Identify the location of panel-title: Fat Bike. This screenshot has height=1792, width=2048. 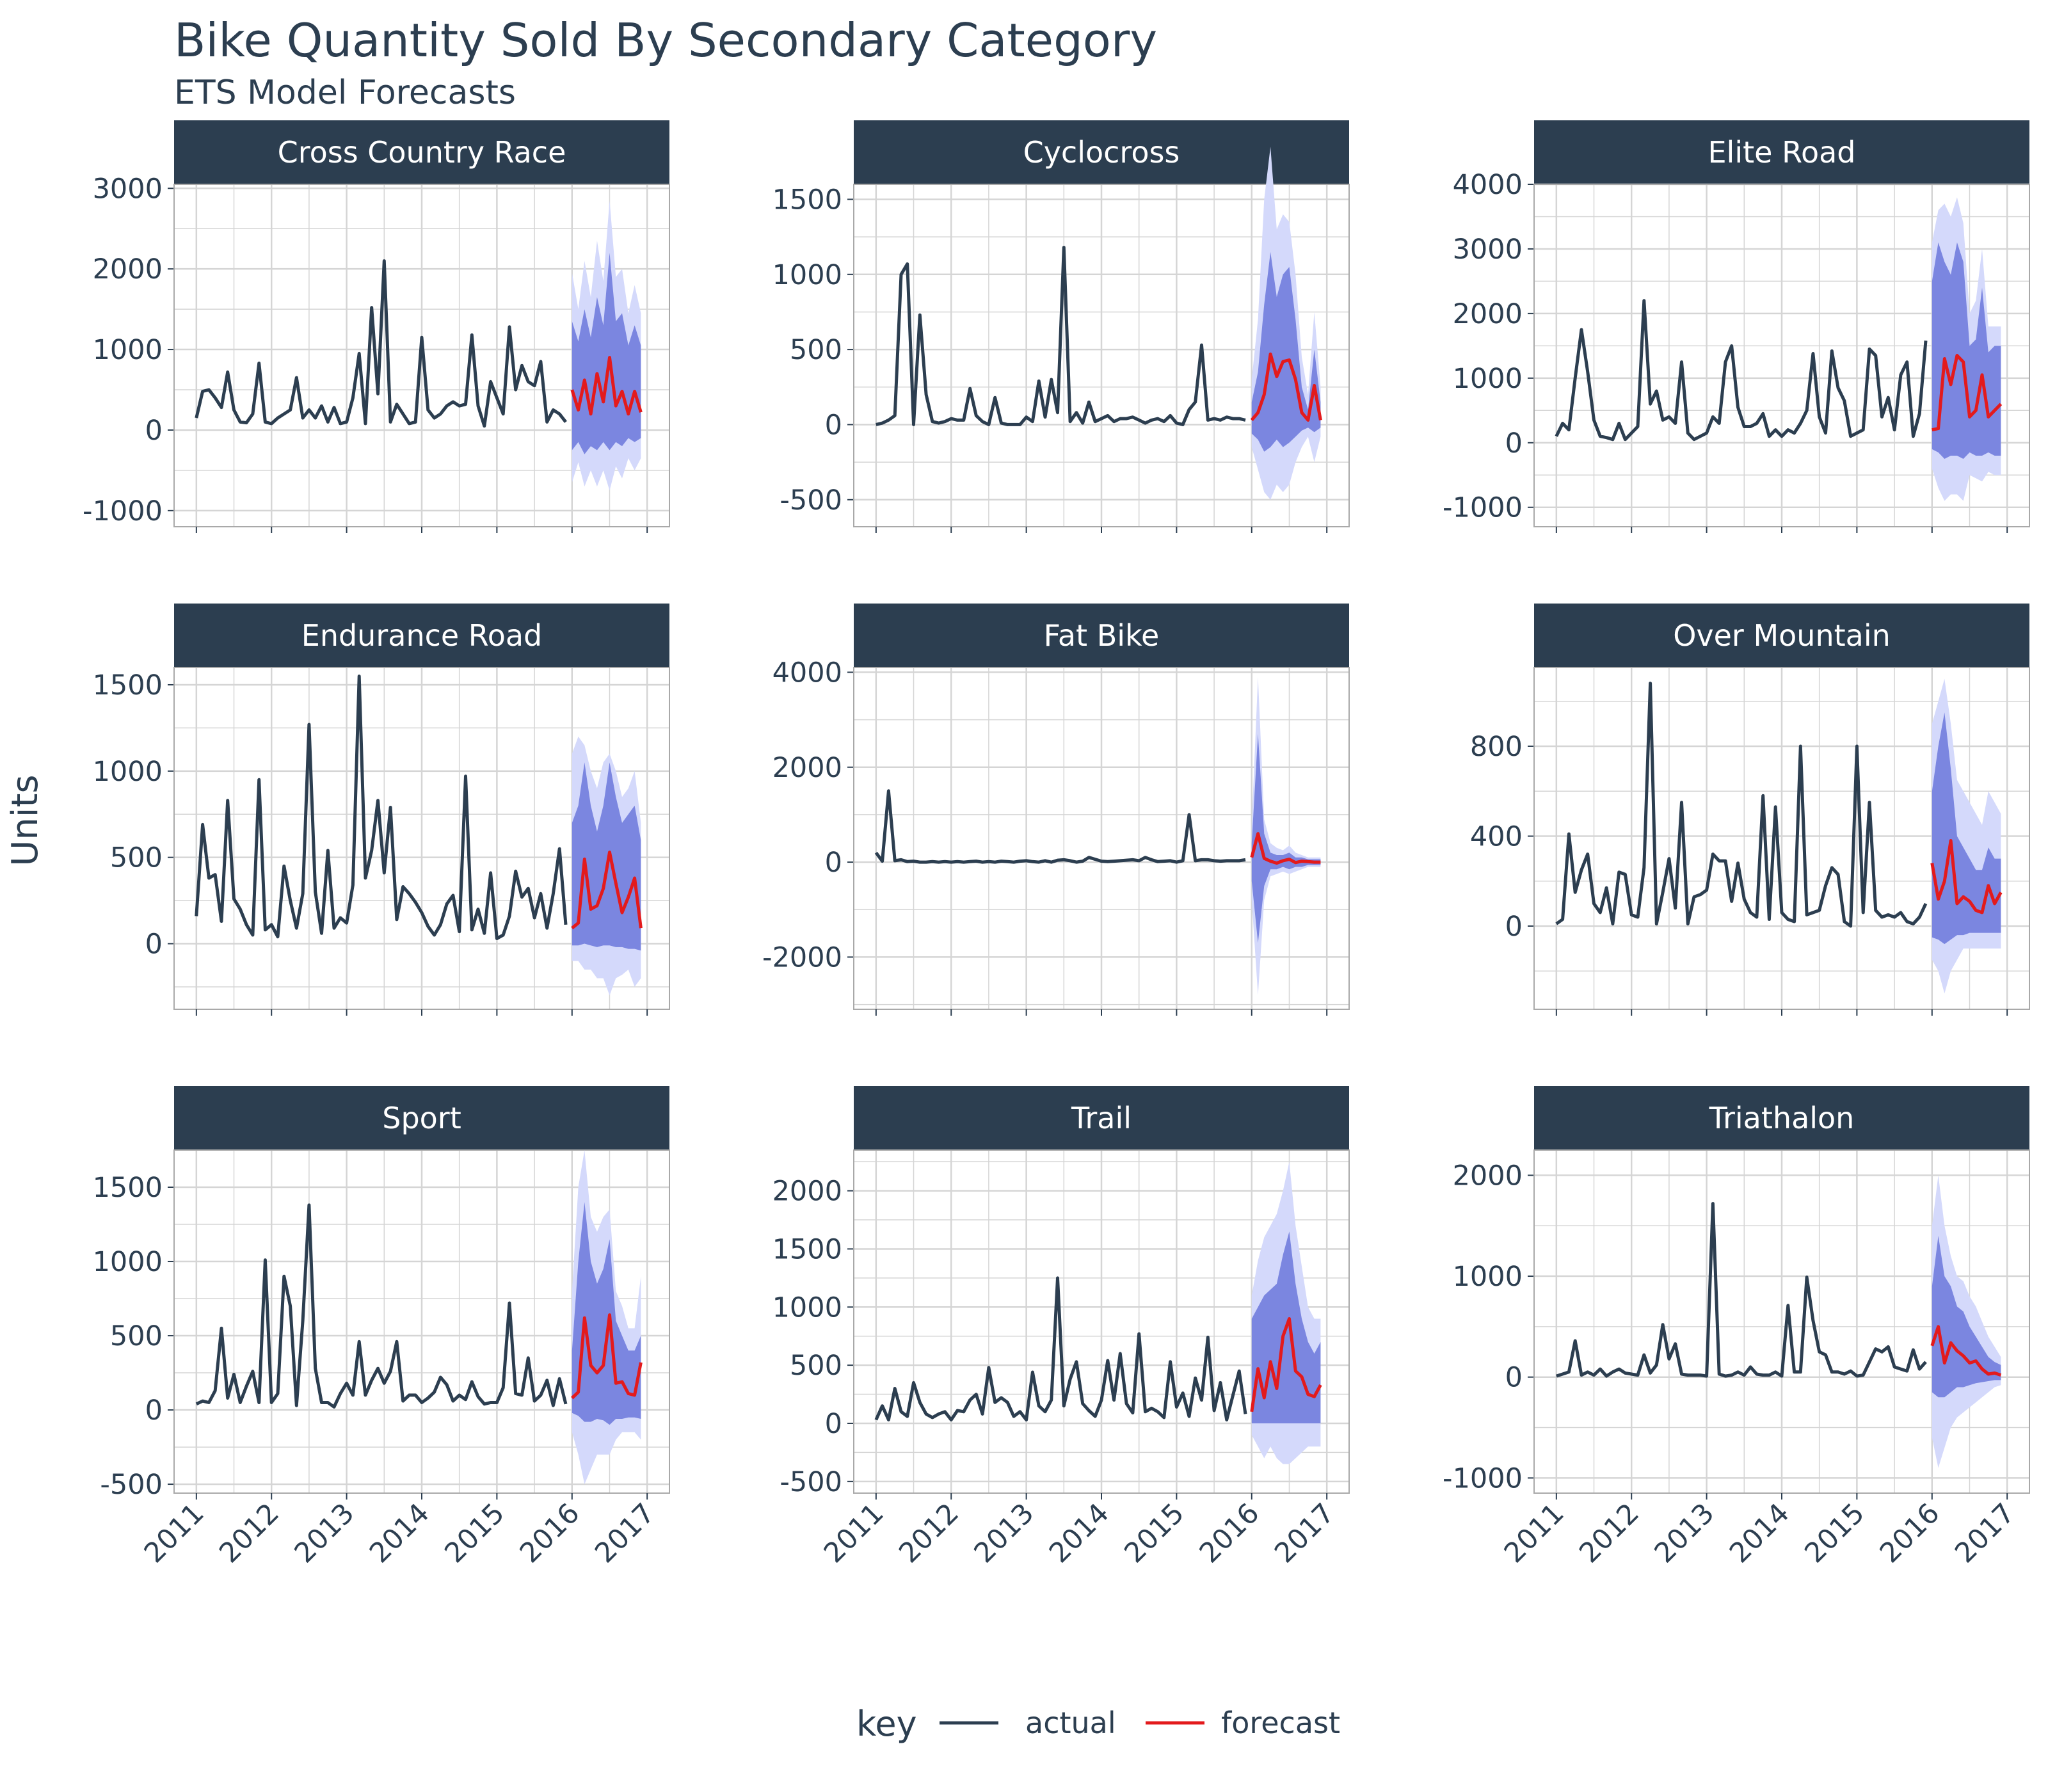
(1102, 635).